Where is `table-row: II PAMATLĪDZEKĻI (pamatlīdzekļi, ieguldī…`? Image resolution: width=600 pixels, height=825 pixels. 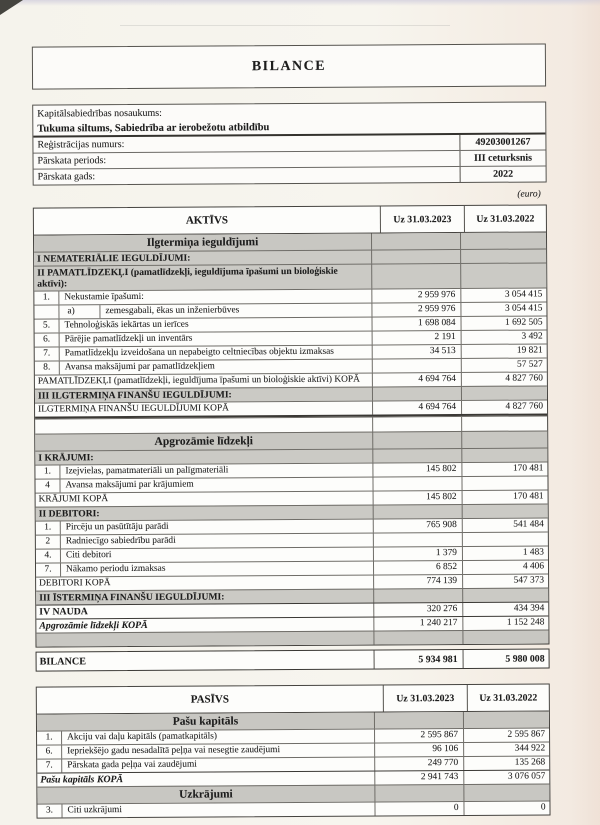 table-row: II PAMATLĪDZEKĻI (pamatlīdzekļi, ieguldī… is located at coordinates (290, 276).